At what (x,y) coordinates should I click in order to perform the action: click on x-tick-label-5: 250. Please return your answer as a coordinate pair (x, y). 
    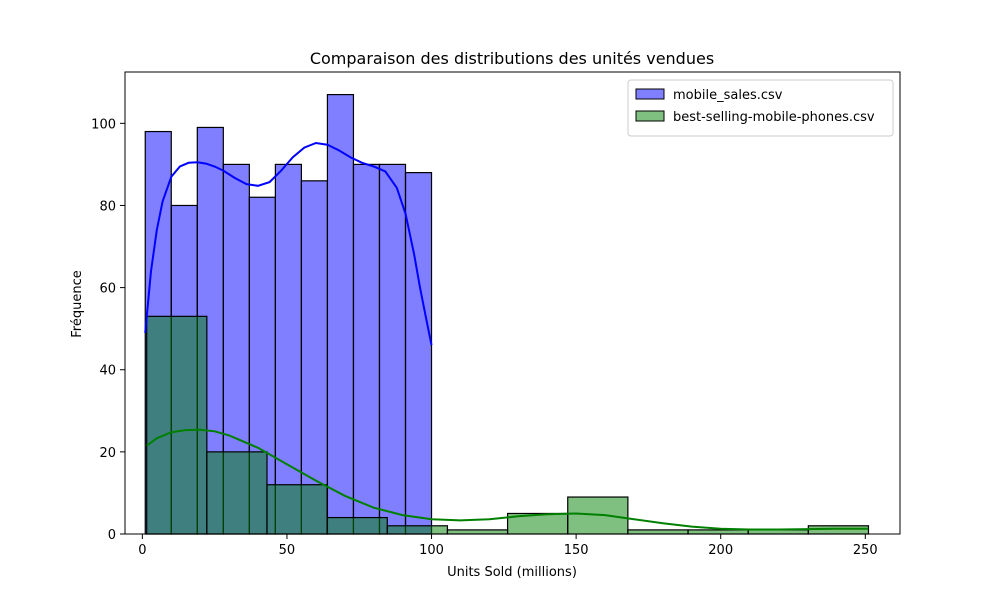
    Looking at the image, I should click on (865, 550).